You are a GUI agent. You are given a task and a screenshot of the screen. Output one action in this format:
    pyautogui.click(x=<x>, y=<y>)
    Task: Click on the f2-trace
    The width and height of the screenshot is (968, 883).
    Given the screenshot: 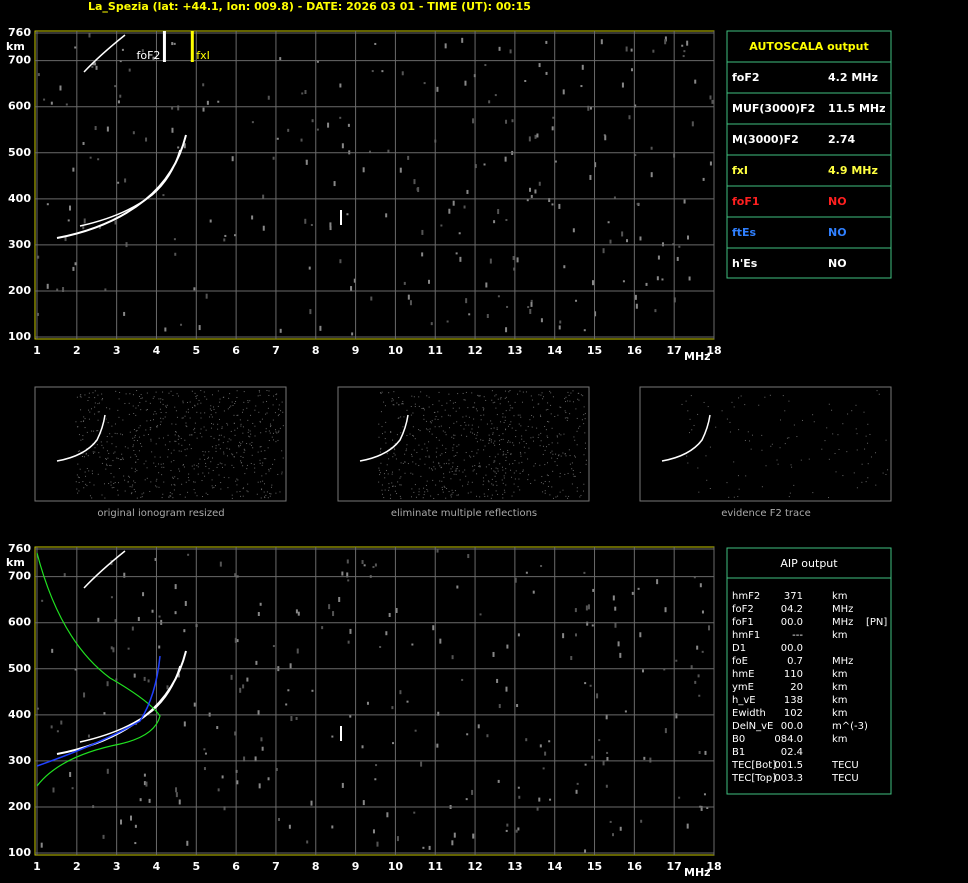 What is the action you would take?
    pyautogui.click(x=130, y=188)
    